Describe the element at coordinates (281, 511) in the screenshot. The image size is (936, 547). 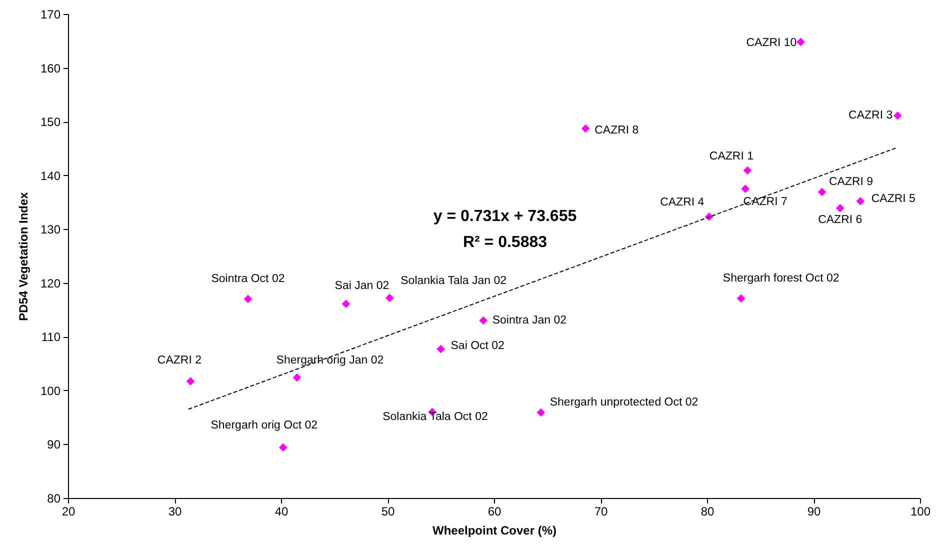
I see `x-tick-label: 40` at that location.